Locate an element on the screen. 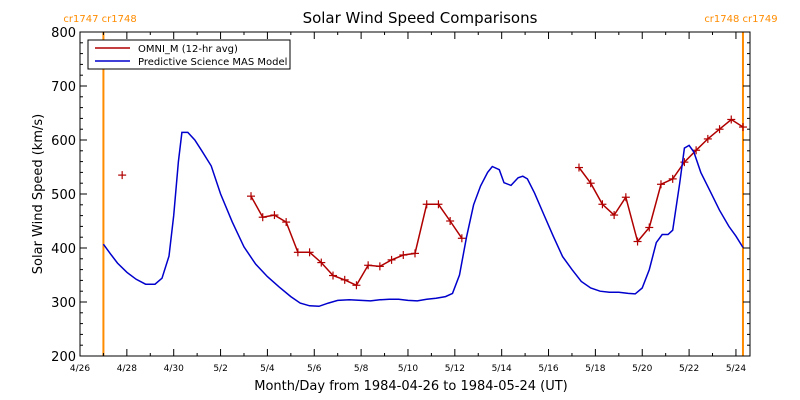 Image resolution: width=800 pixels, height=400 pixels. legend-box is located at coordinates (189, 54).